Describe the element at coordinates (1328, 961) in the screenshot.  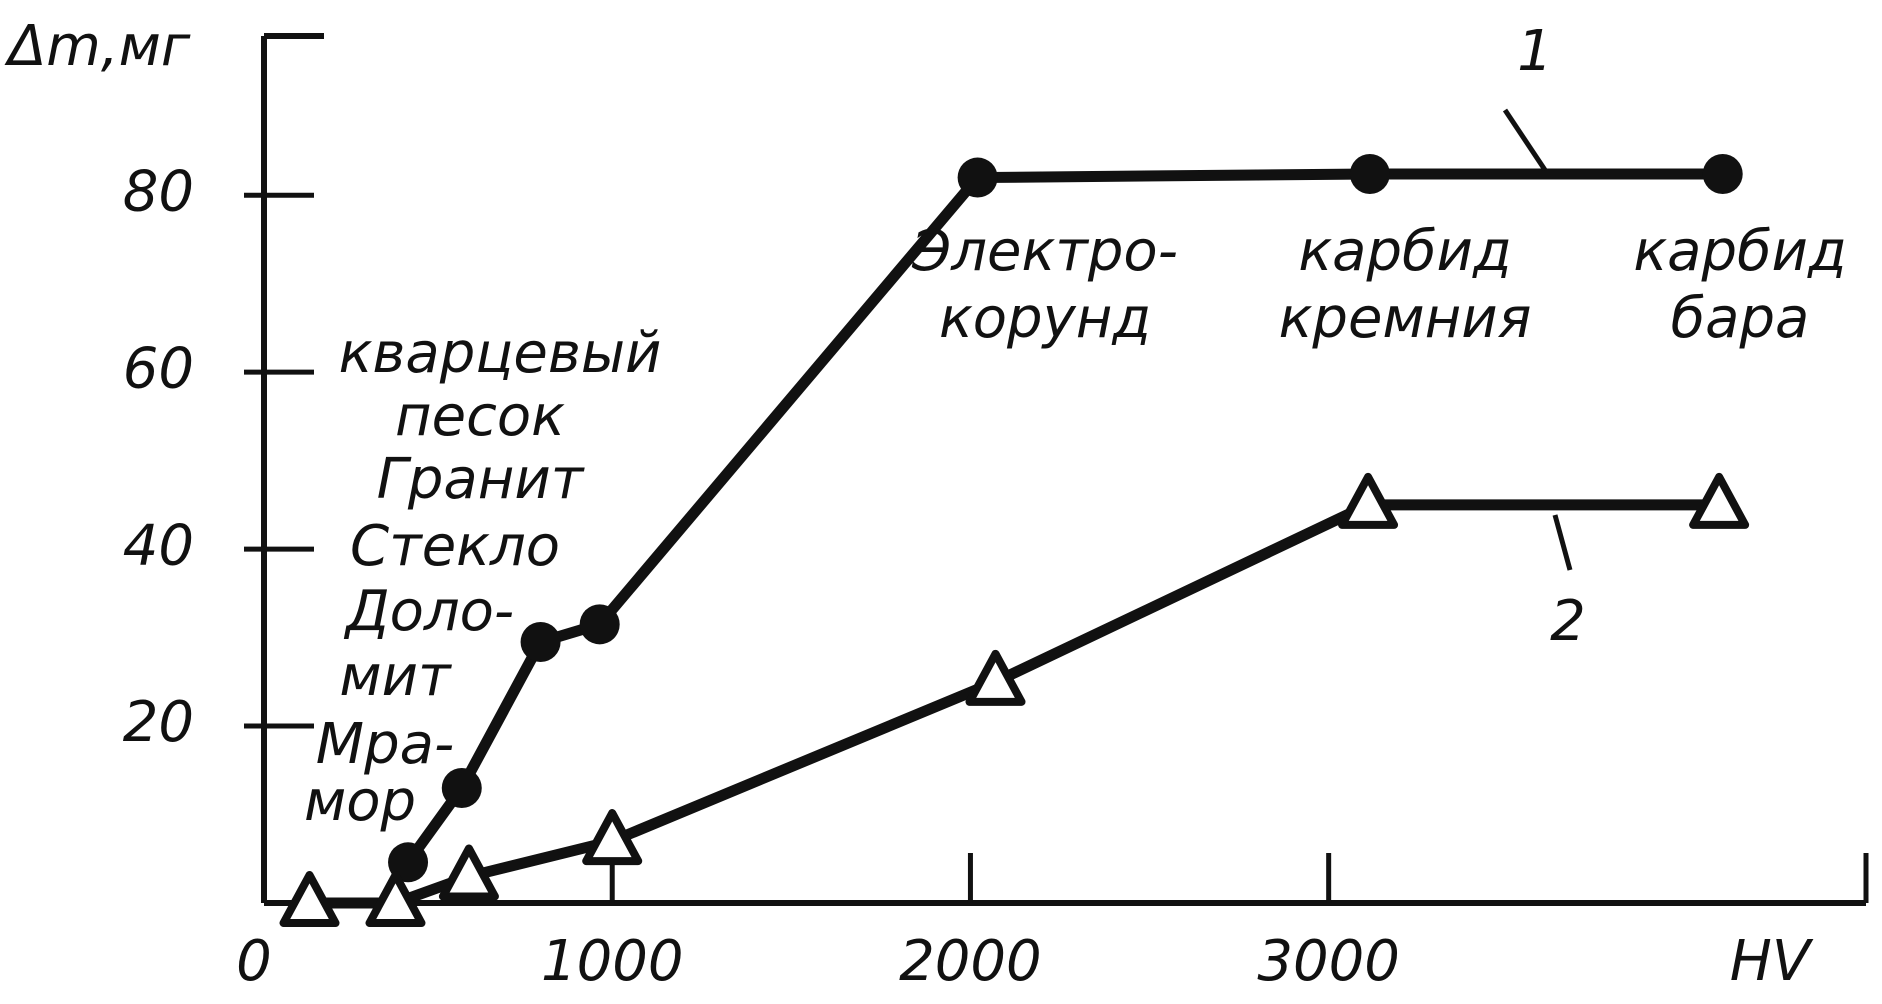
I see `x-tick-label: 3000` at that location.